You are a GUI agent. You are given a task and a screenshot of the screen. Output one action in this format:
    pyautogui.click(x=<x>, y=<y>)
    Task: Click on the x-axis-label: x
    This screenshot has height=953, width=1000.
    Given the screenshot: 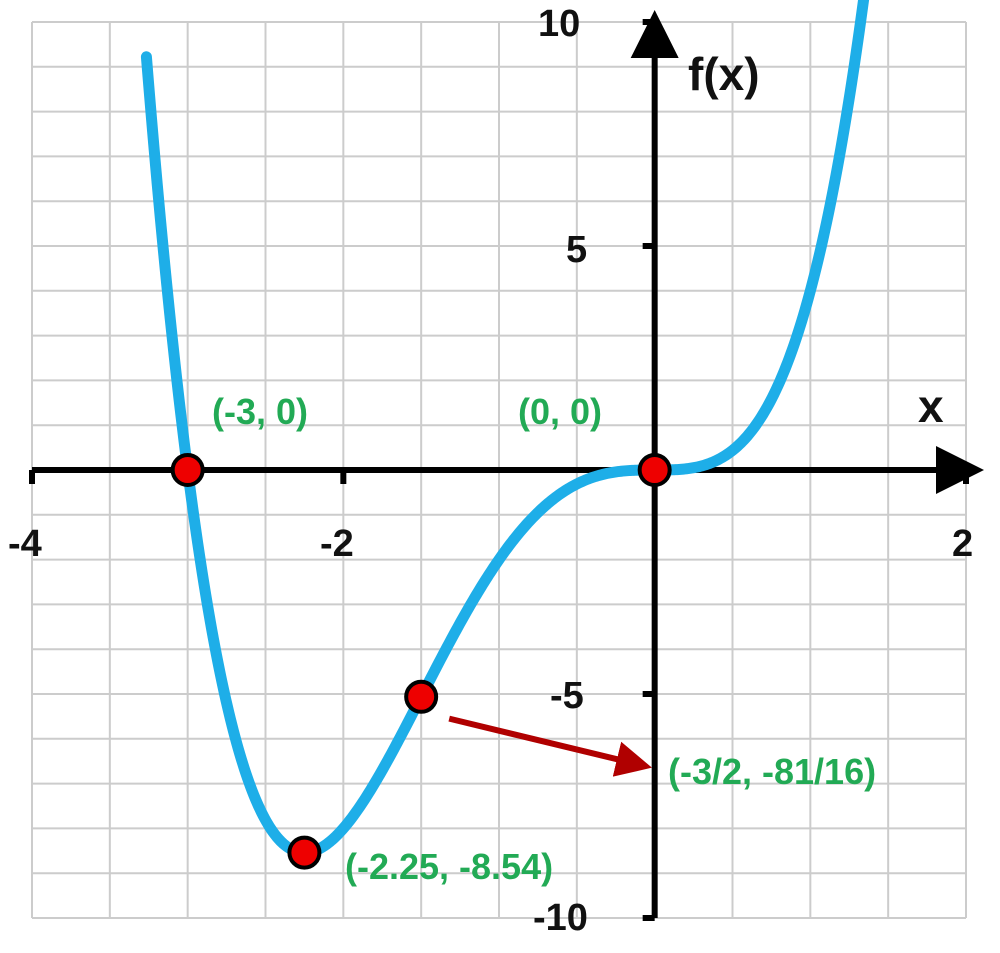 What is the action you would take?
    pyautogui.click(x=931, y=406)
    